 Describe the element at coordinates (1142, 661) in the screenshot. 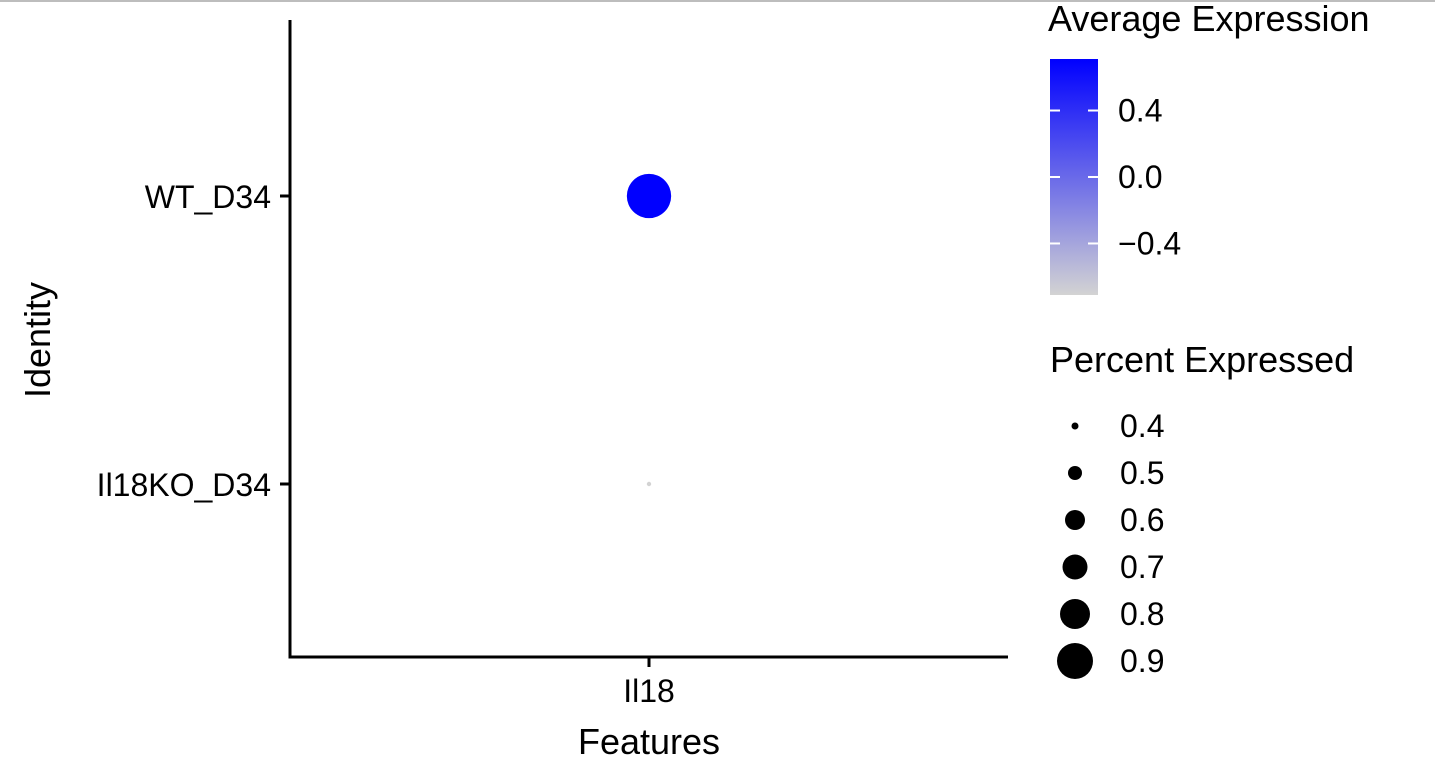

I see `size-legend-label: 0.9` at that location.